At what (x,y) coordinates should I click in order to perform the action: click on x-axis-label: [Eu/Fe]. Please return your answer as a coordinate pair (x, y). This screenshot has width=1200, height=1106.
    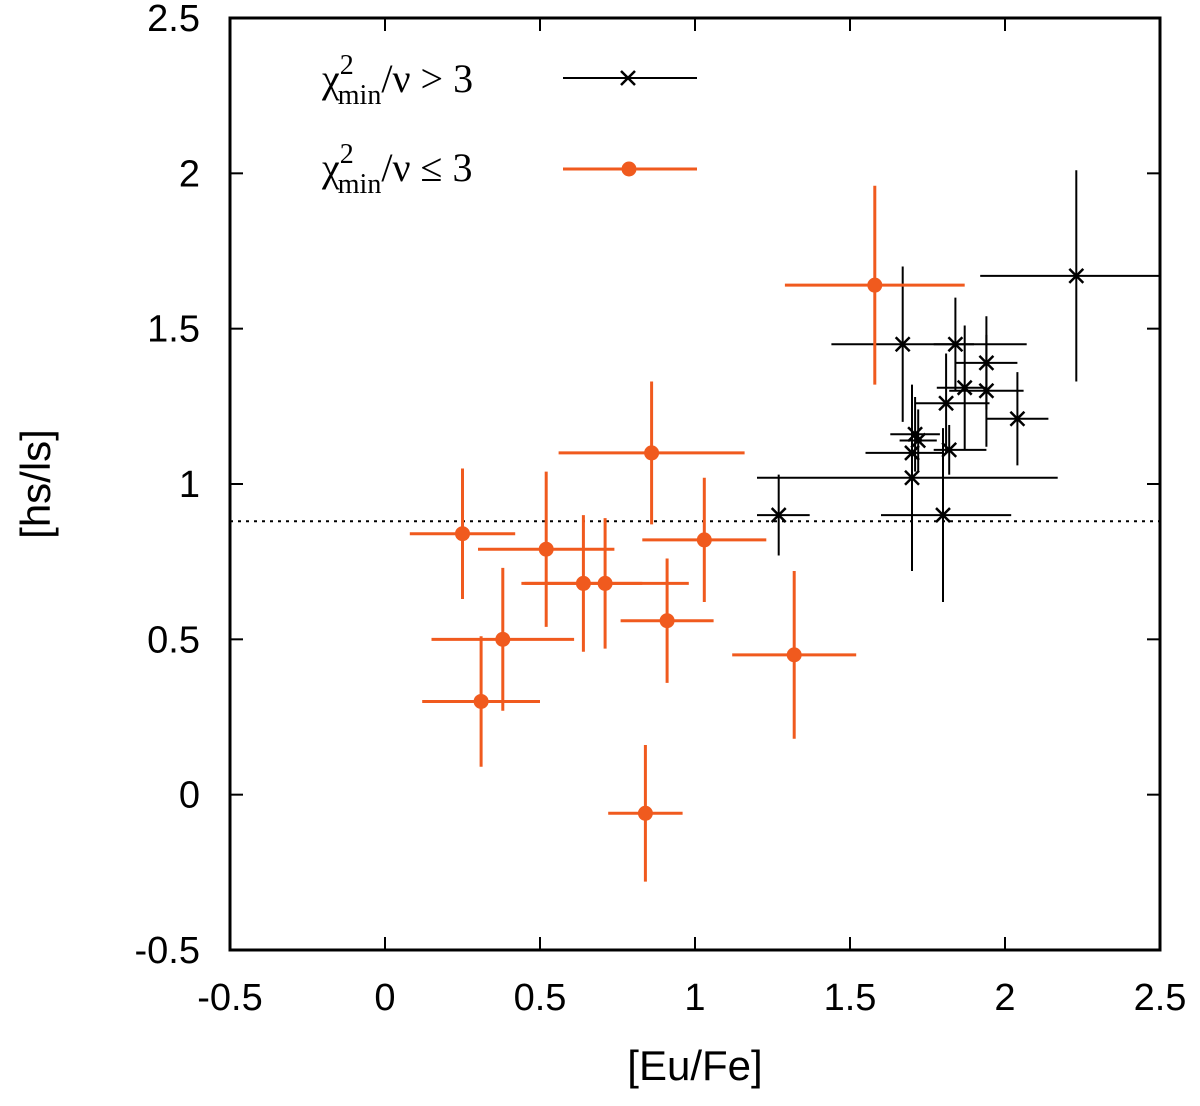
    Looking at the image, I should click on (694, 1065).